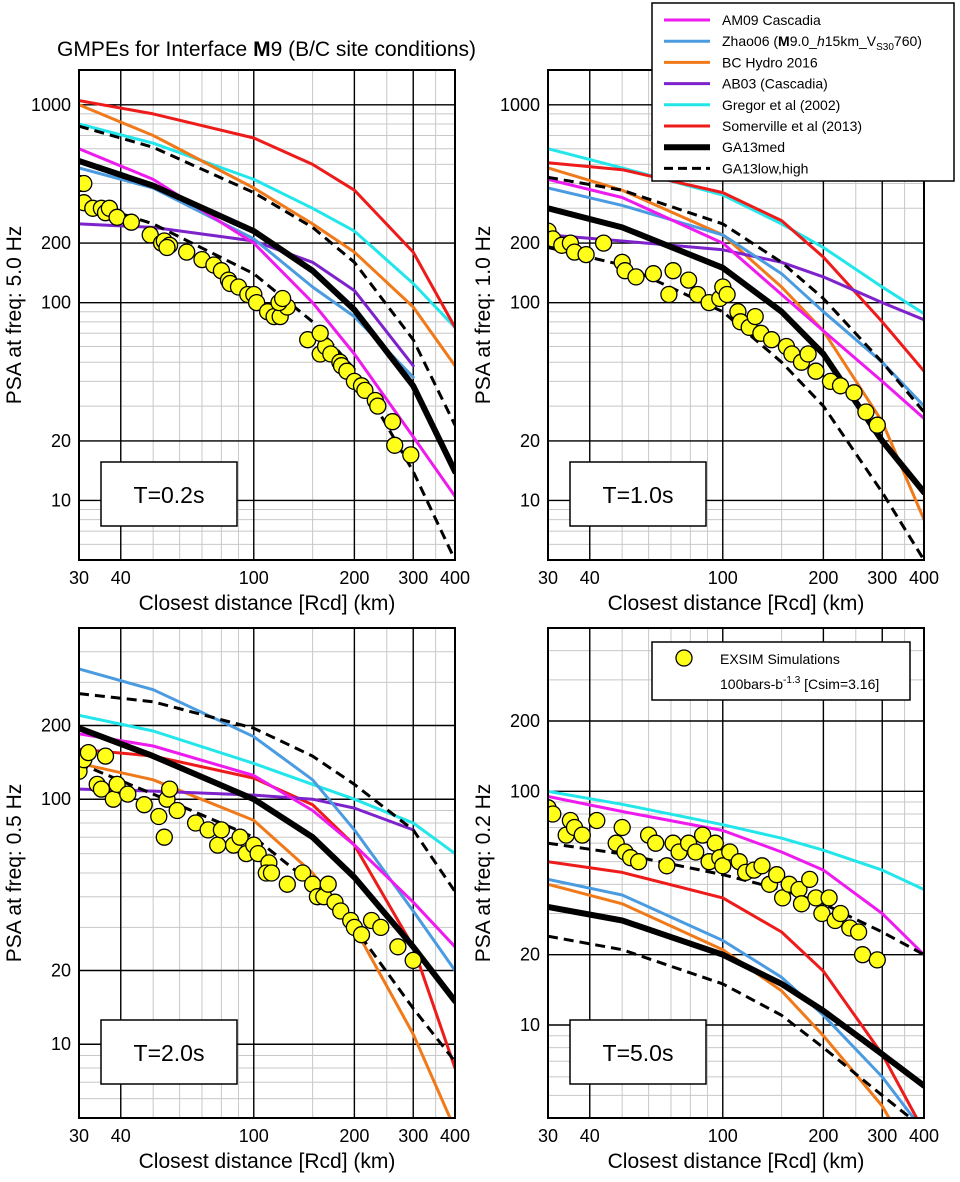  Describe the element at coordinates (590, 1136) in the screenshot. I see `x-tick-label: 40` at that location.